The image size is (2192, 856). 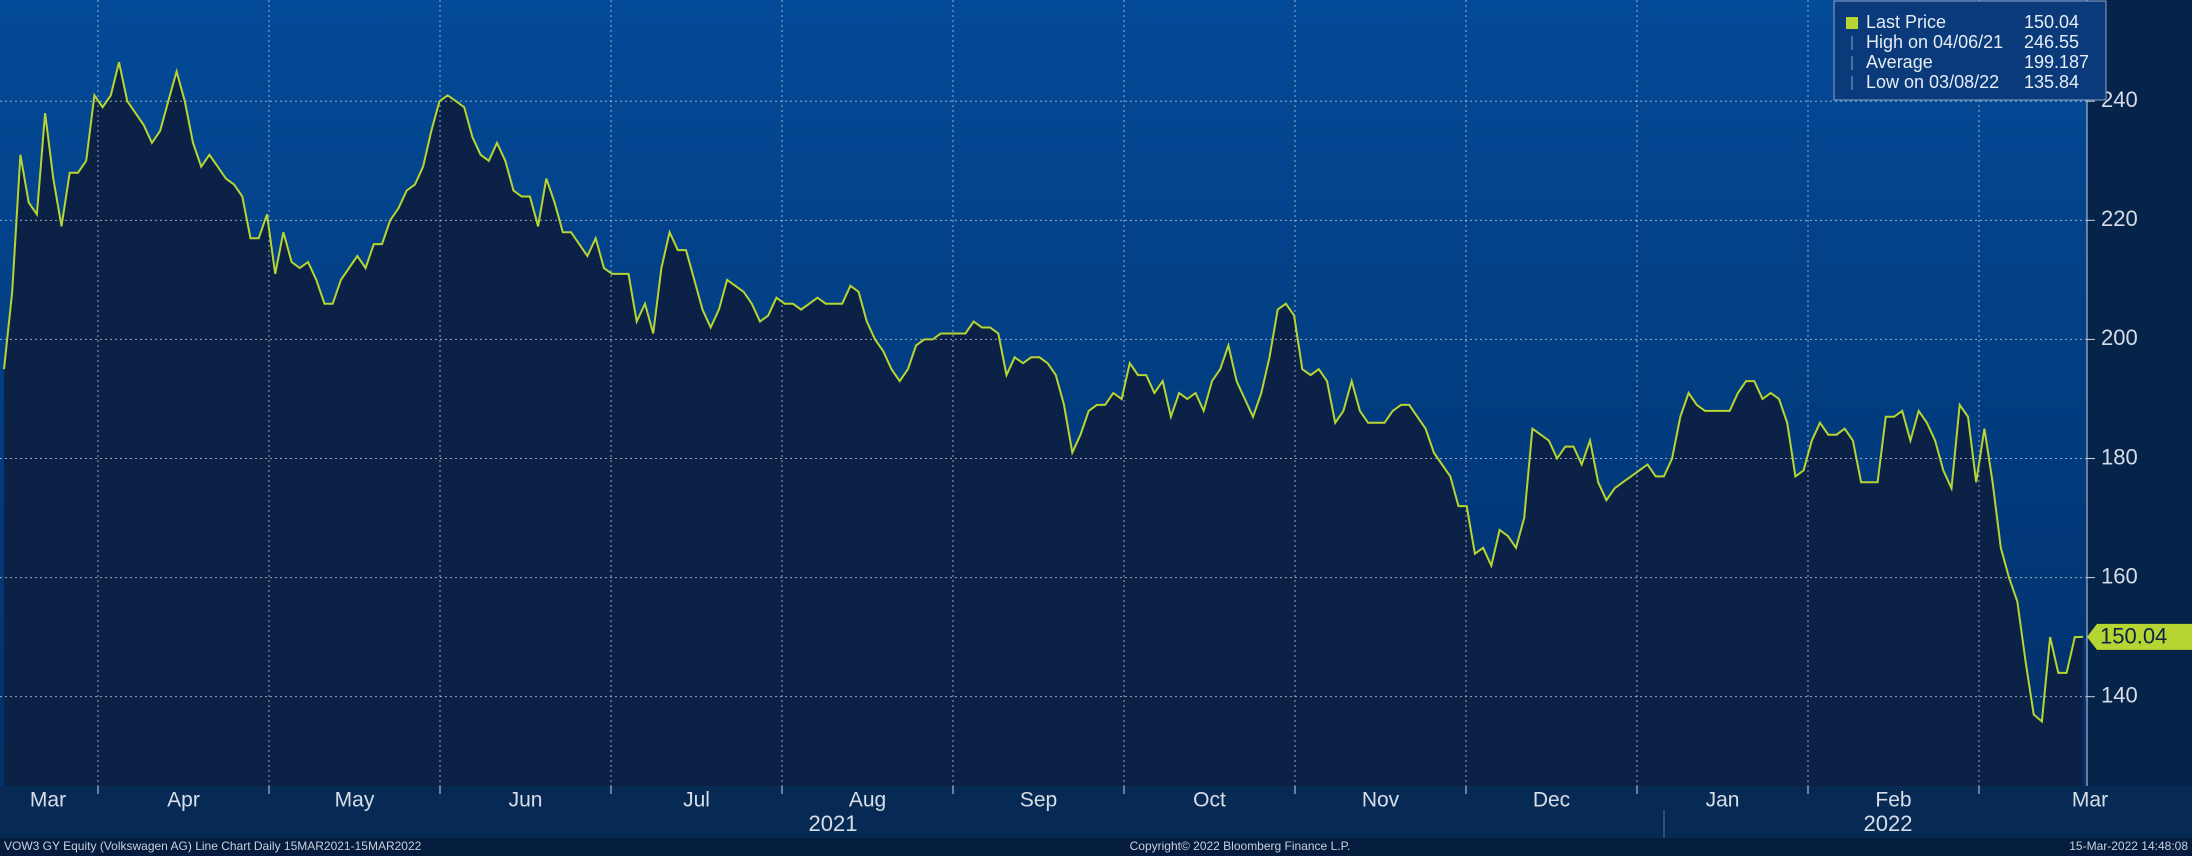 I want to click on y-tick-label: 200, so click(x=2119, y=337).